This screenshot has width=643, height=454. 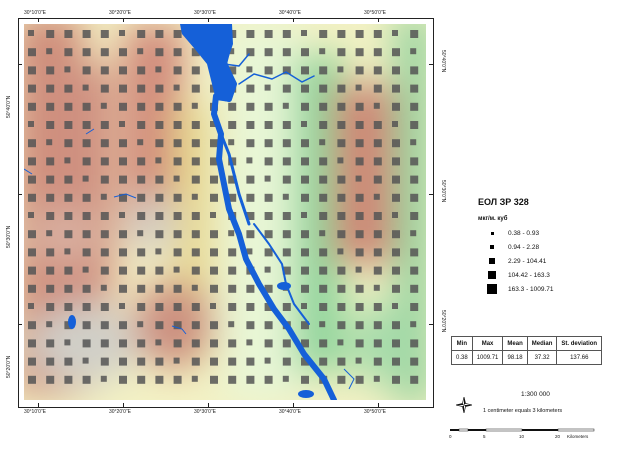 I want to click on longitude-label: 30°10'0"E, so click(x=35, y=13).